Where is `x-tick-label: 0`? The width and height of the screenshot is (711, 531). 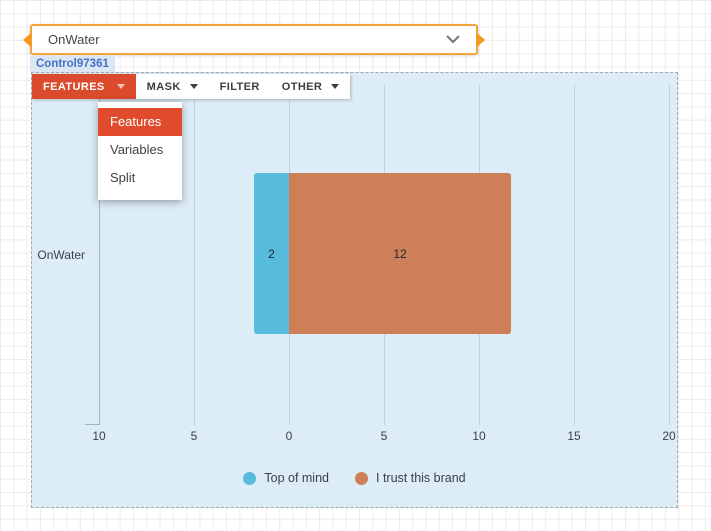 x-tick-label: 0 is located at coordinates (289, 436).